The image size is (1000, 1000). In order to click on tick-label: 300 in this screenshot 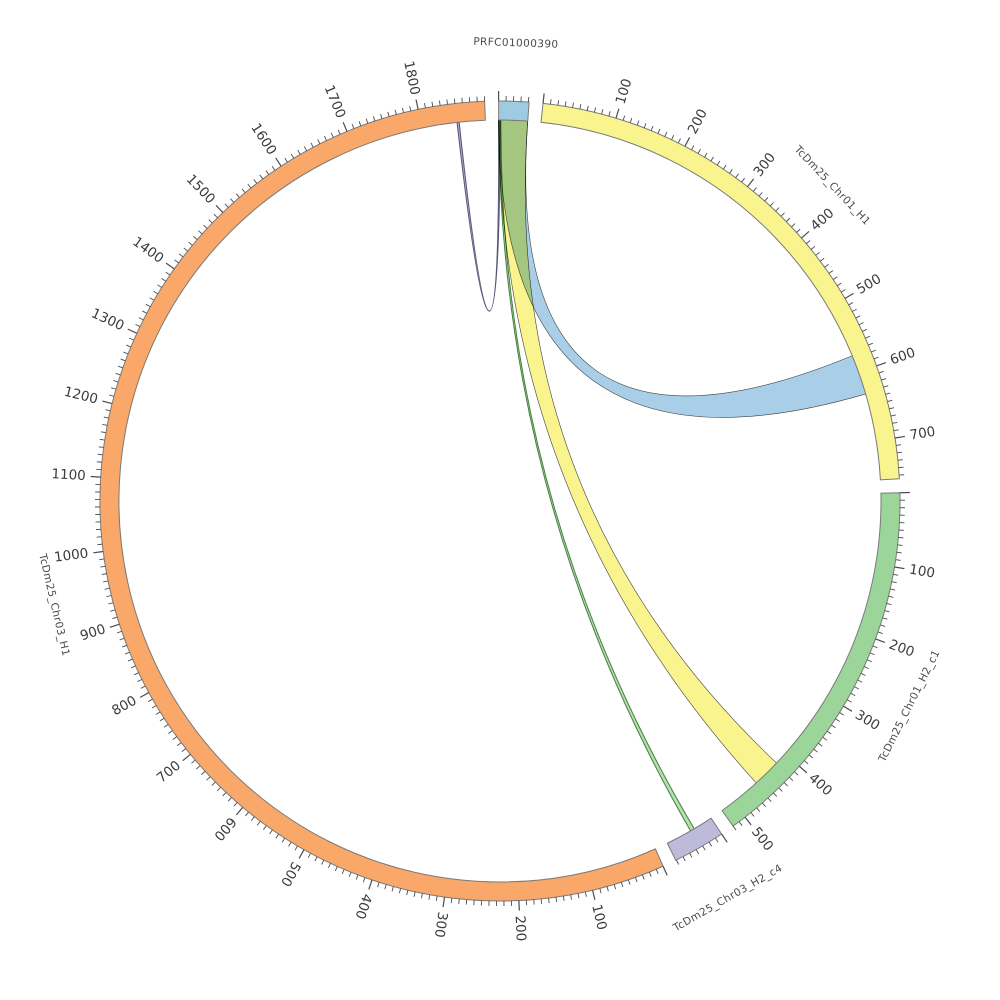, I will do `click(867, 720)`.